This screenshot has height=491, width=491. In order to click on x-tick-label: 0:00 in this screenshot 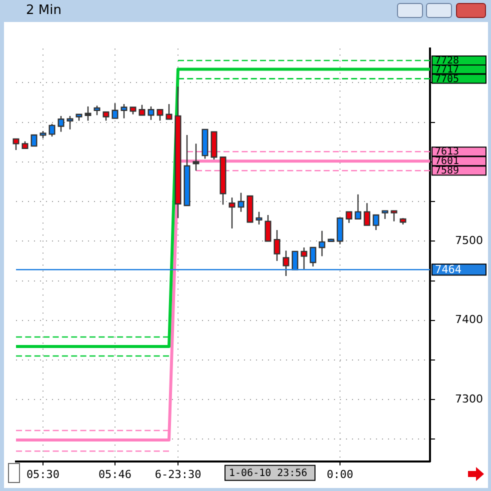, I will do `click(340, 474)`.